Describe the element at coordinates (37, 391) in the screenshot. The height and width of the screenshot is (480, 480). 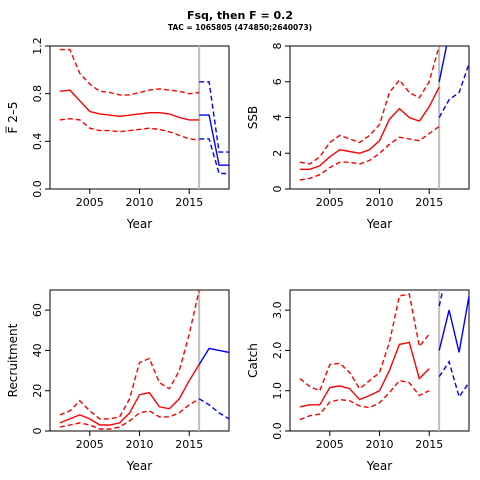
I see `y-tick-label: 20` at that location.